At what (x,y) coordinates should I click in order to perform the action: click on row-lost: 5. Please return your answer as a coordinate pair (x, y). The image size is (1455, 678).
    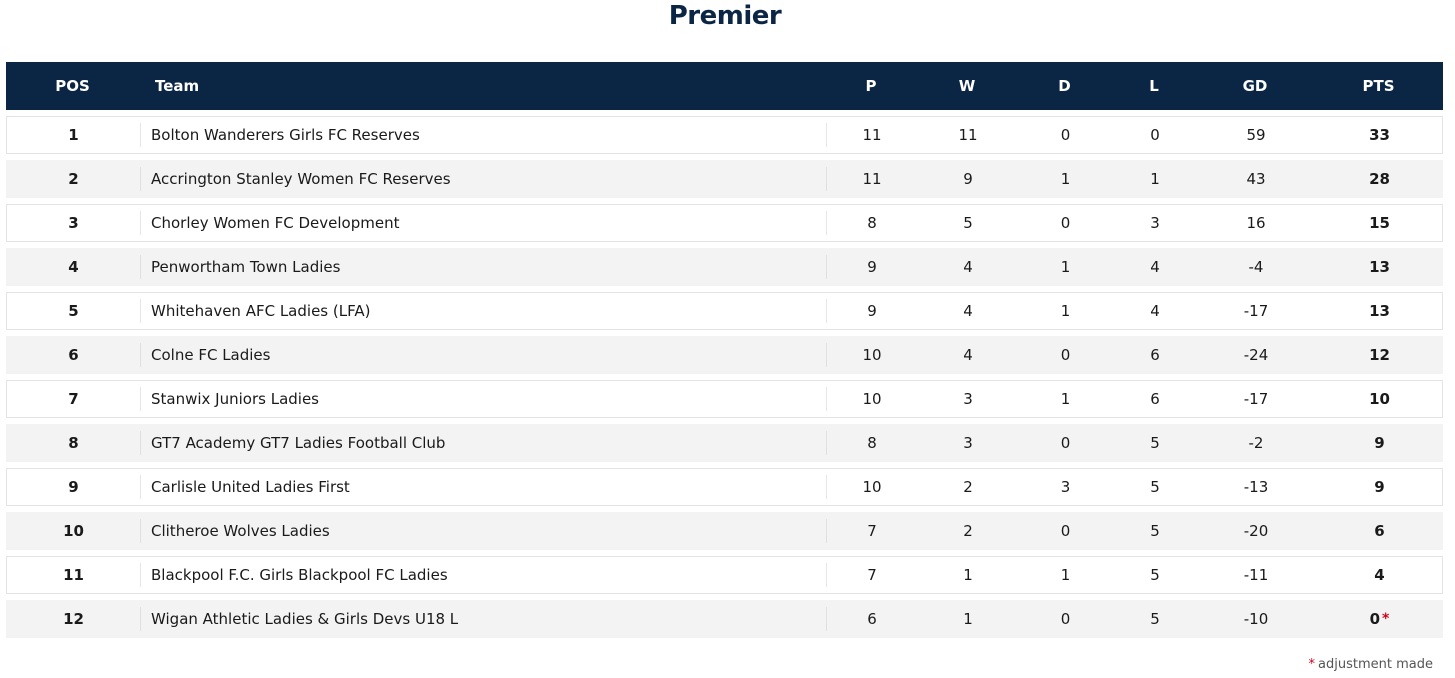
    Looking at the image, I should click on (1155, 575).